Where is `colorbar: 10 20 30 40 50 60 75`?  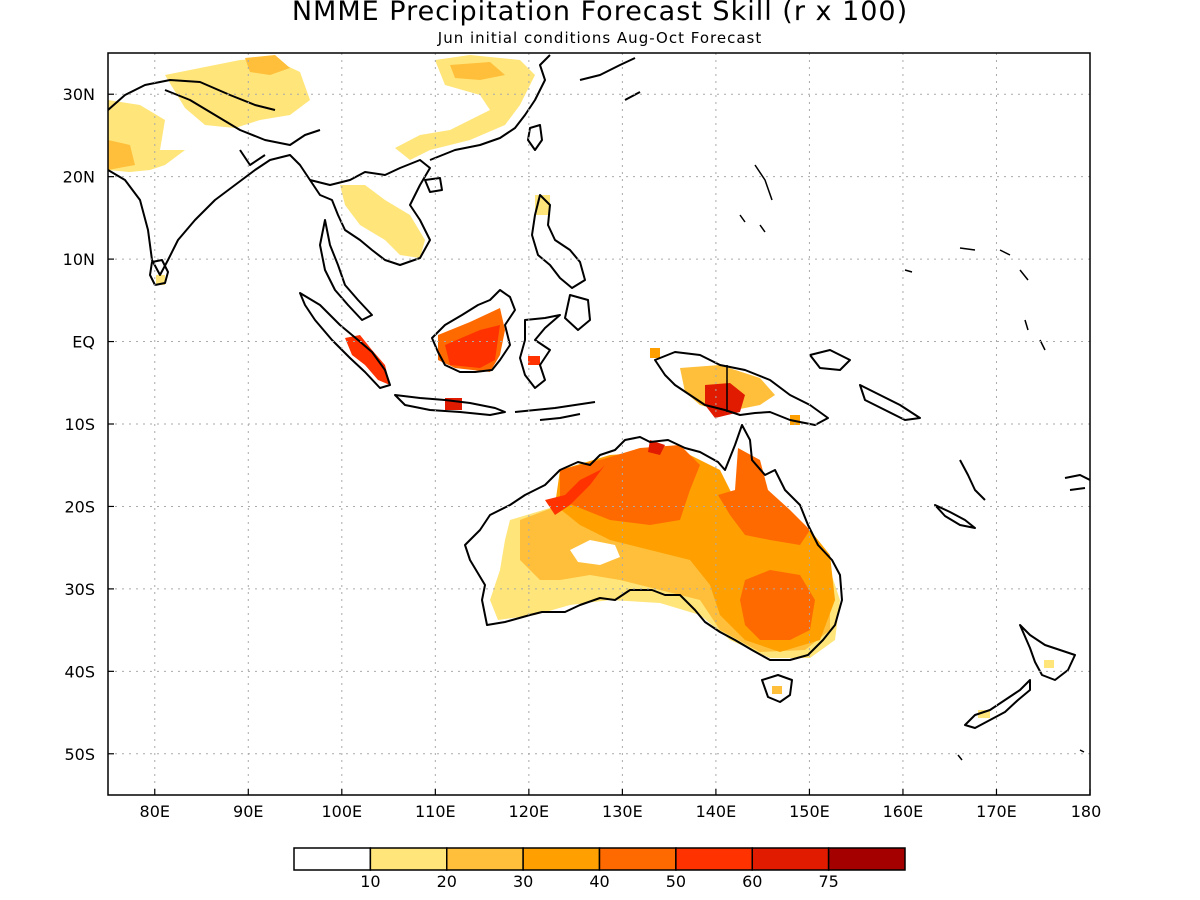 colorbar: 10 20 30 40 50 60 75 is located at coordinates (599, 869).